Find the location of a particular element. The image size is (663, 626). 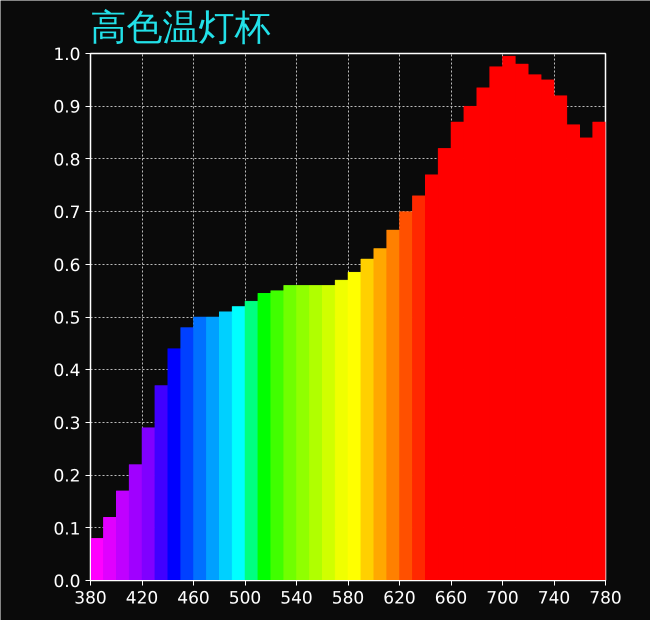

chart-title: 高色温灯杯 is located at coordinates (180, 28).